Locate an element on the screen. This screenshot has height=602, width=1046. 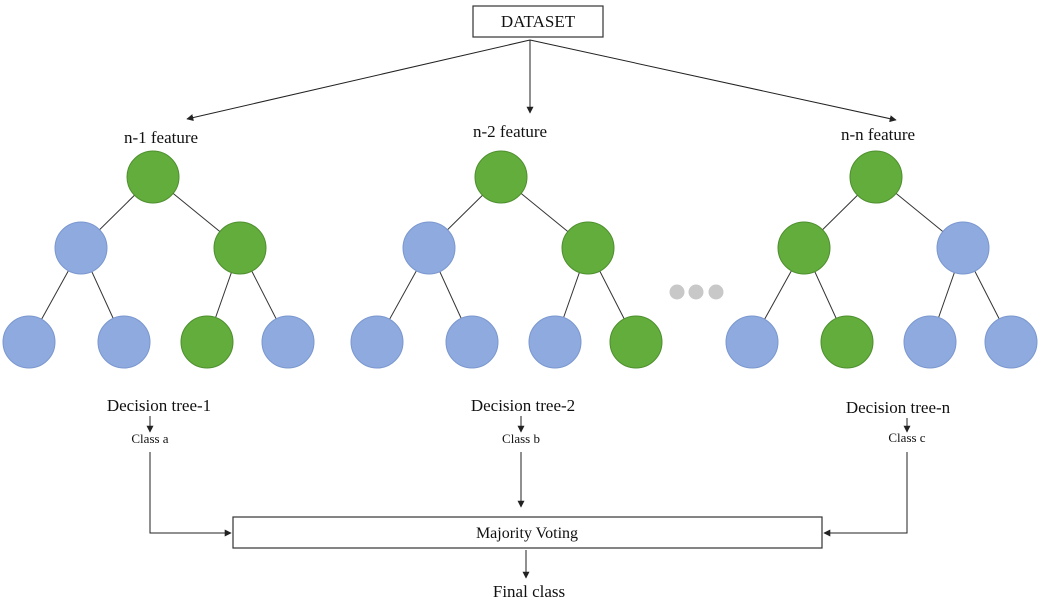
tree-2-feature-label: n-2 feature is located at coordinates (510, 131).